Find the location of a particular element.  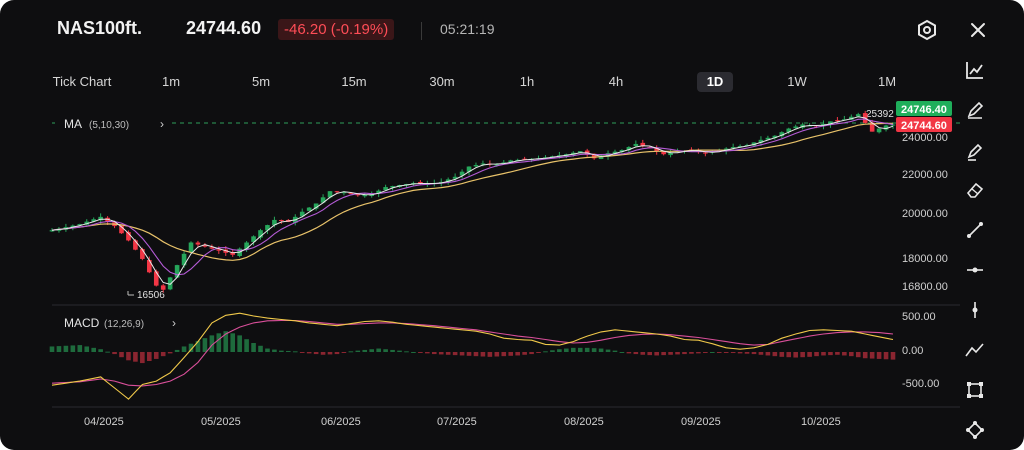

indicator-tool is located at coordinates (975, 70).